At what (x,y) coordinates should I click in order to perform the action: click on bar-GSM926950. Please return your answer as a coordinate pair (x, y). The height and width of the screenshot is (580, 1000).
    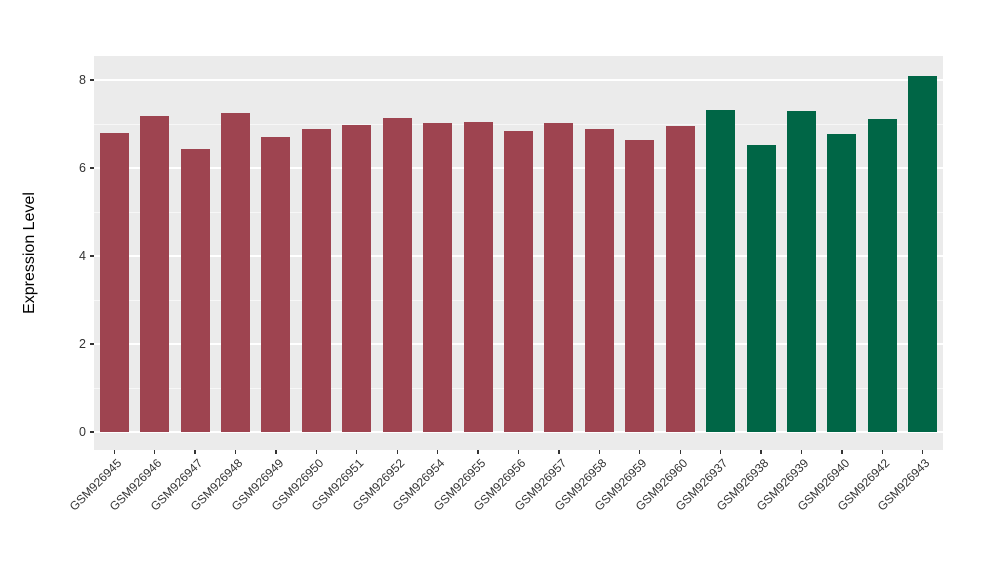
    Looking at the image, I should click on (316, 280).